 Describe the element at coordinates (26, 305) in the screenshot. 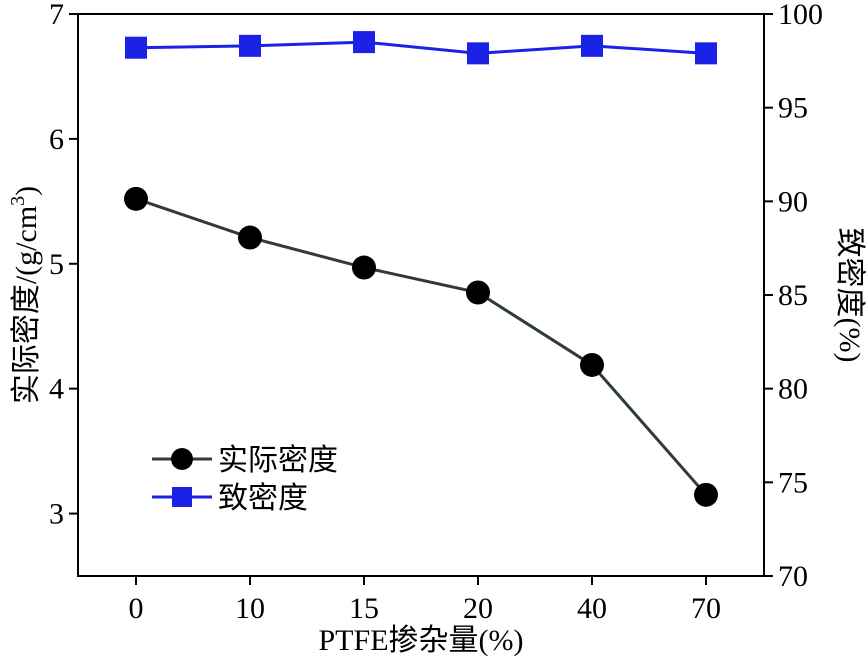

I see `y-axis-left-title-main: 实际密度/(g/cm` at that location.